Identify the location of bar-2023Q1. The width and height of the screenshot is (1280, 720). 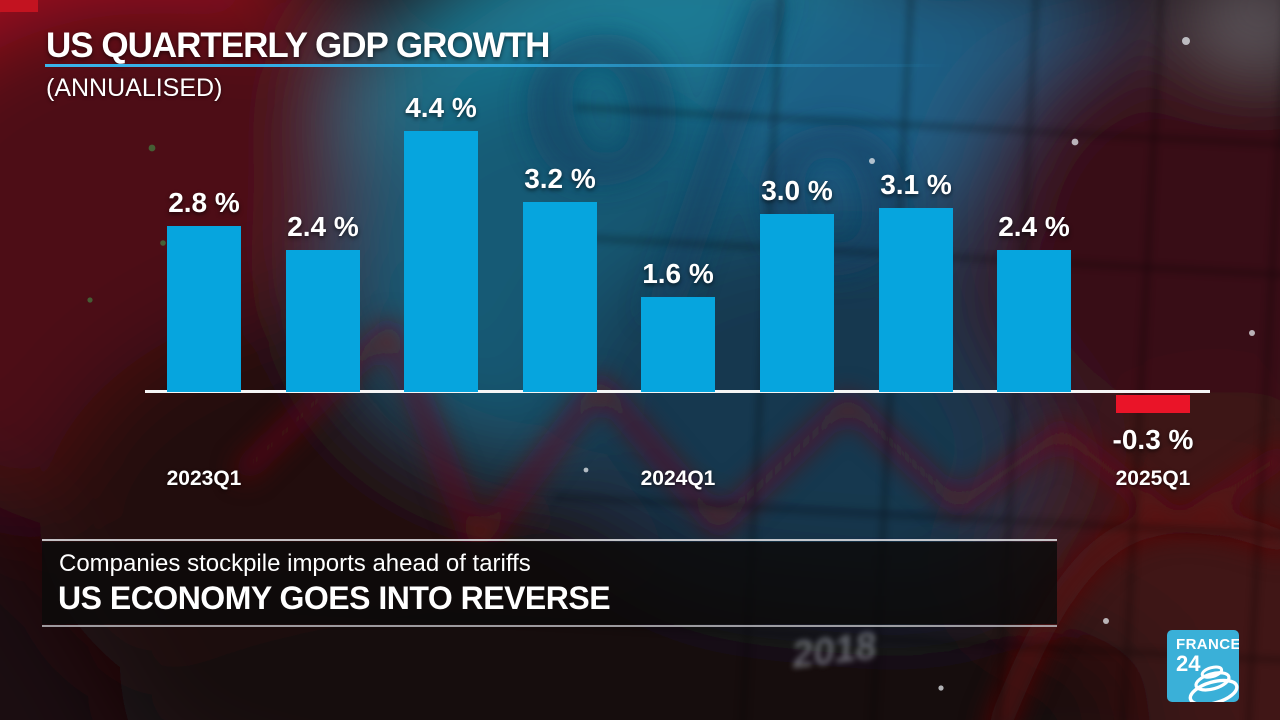
(204, 309).